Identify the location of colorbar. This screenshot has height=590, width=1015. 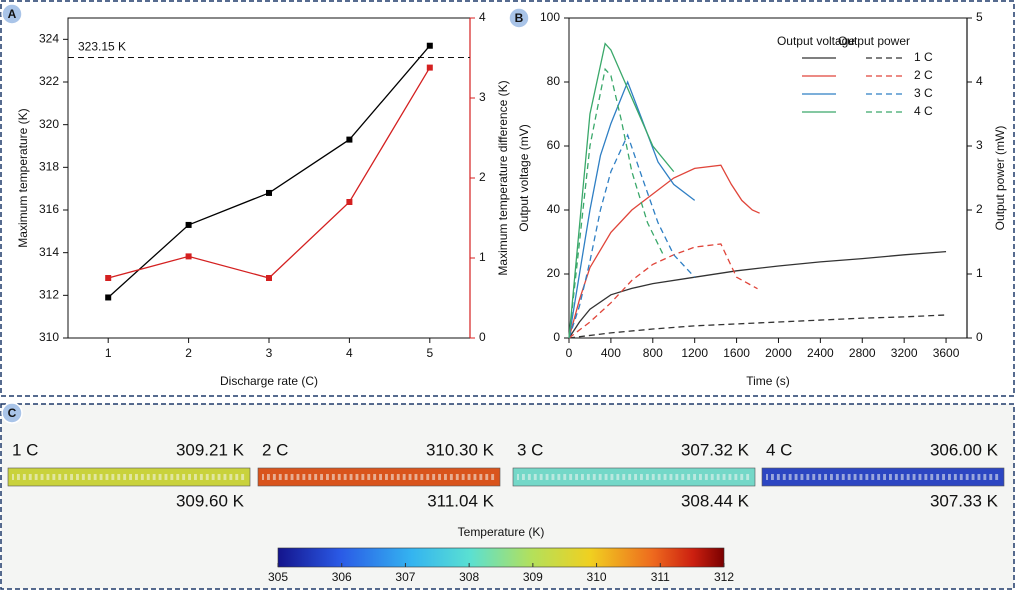
(501, 557).